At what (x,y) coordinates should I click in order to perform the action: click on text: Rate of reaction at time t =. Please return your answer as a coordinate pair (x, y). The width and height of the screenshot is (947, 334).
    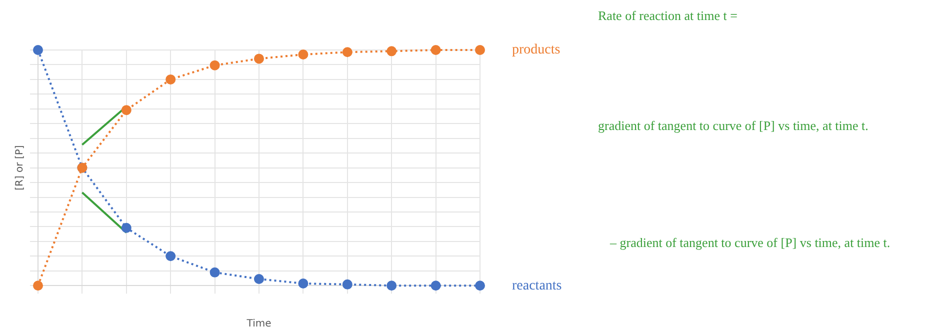
    Looking at the image, I should click on (668, 16).